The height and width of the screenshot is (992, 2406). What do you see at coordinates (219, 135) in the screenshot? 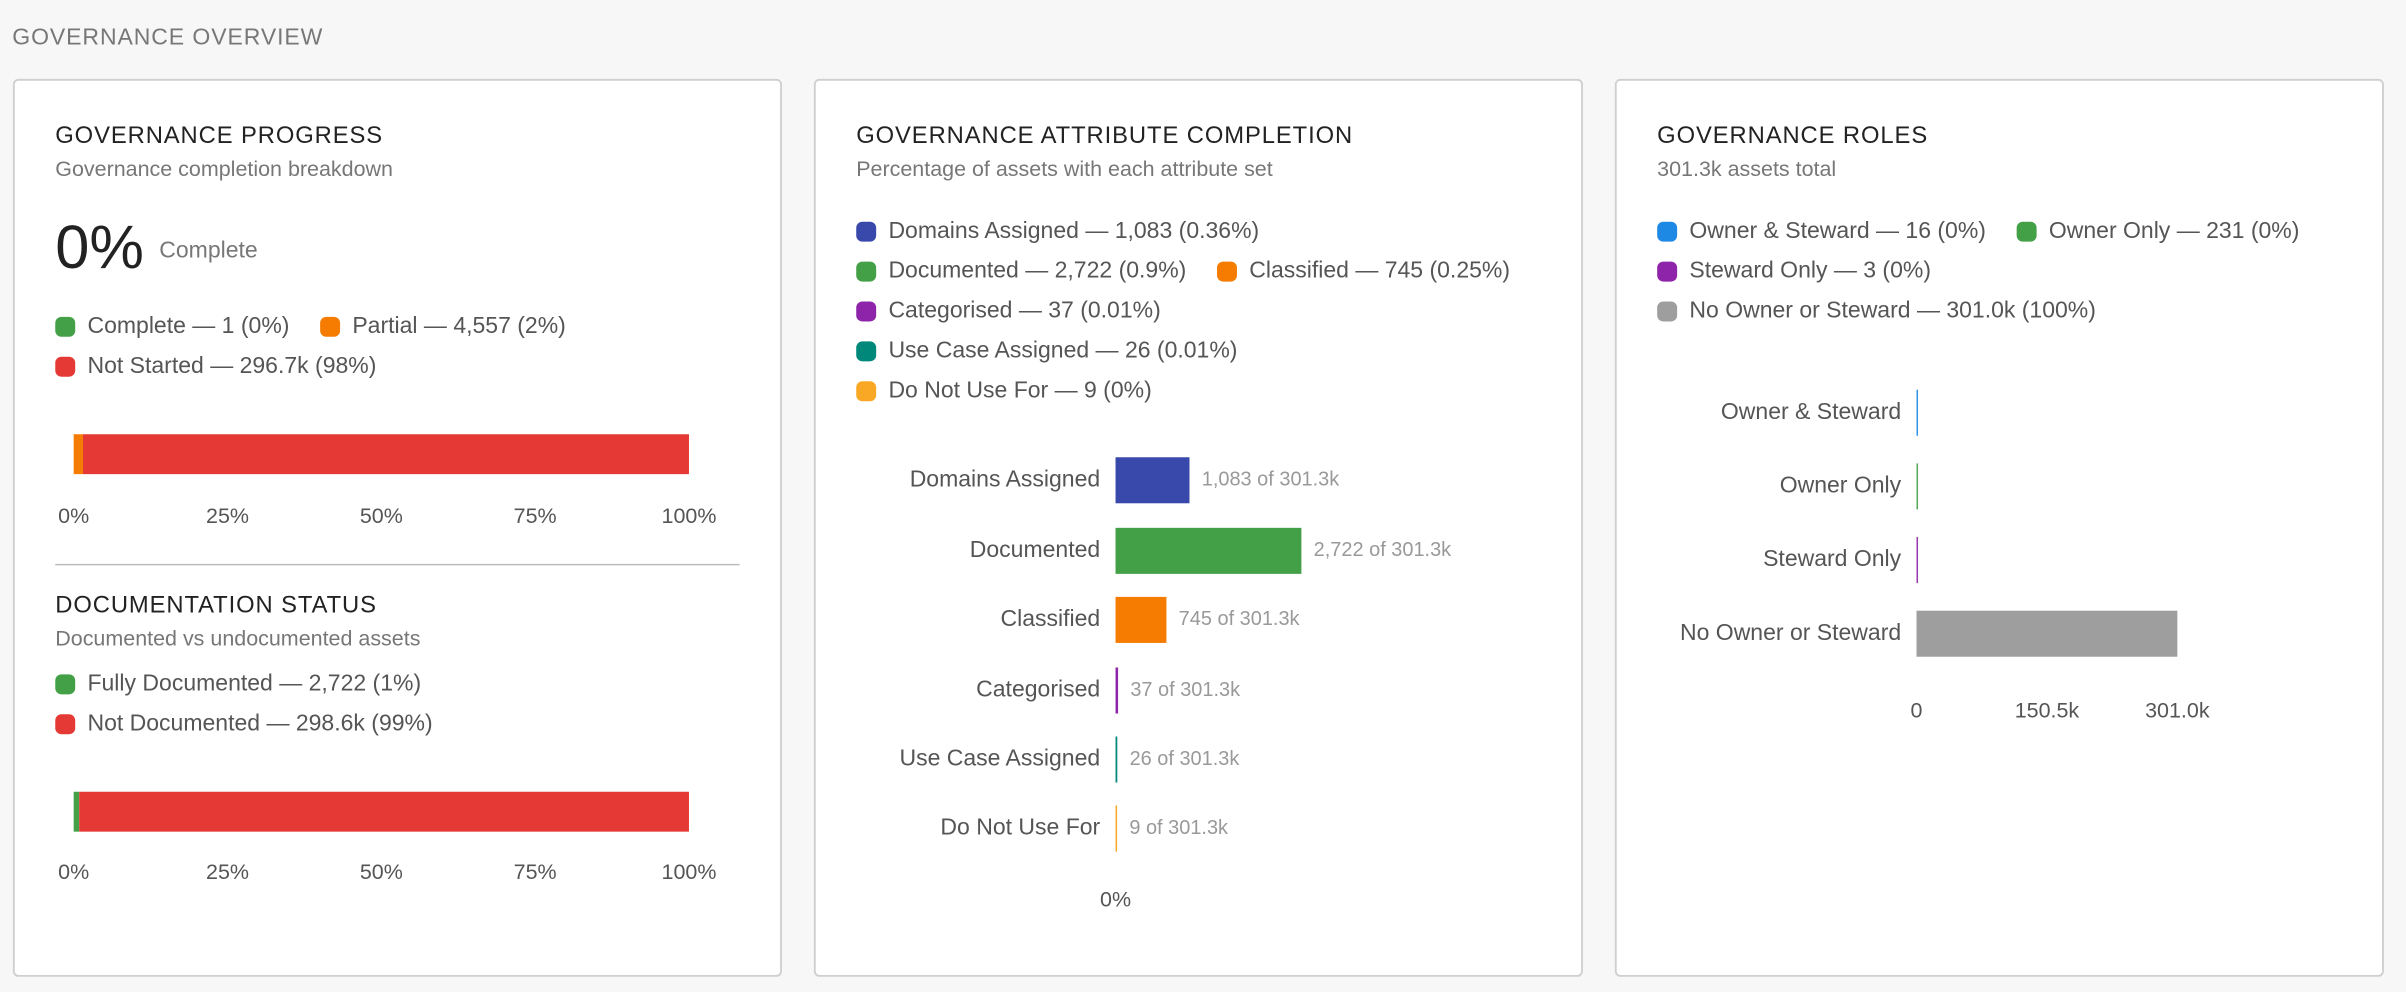
I see `chart-title: GOVERNANCE PROGRESS` at bounding box center [219, 135].